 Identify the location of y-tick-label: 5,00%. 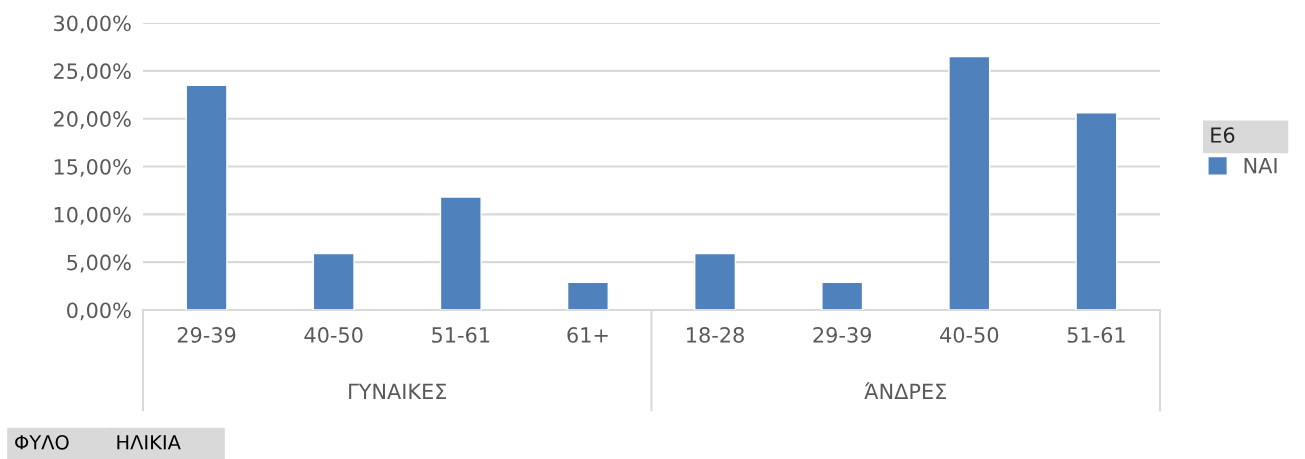
(99, 263).